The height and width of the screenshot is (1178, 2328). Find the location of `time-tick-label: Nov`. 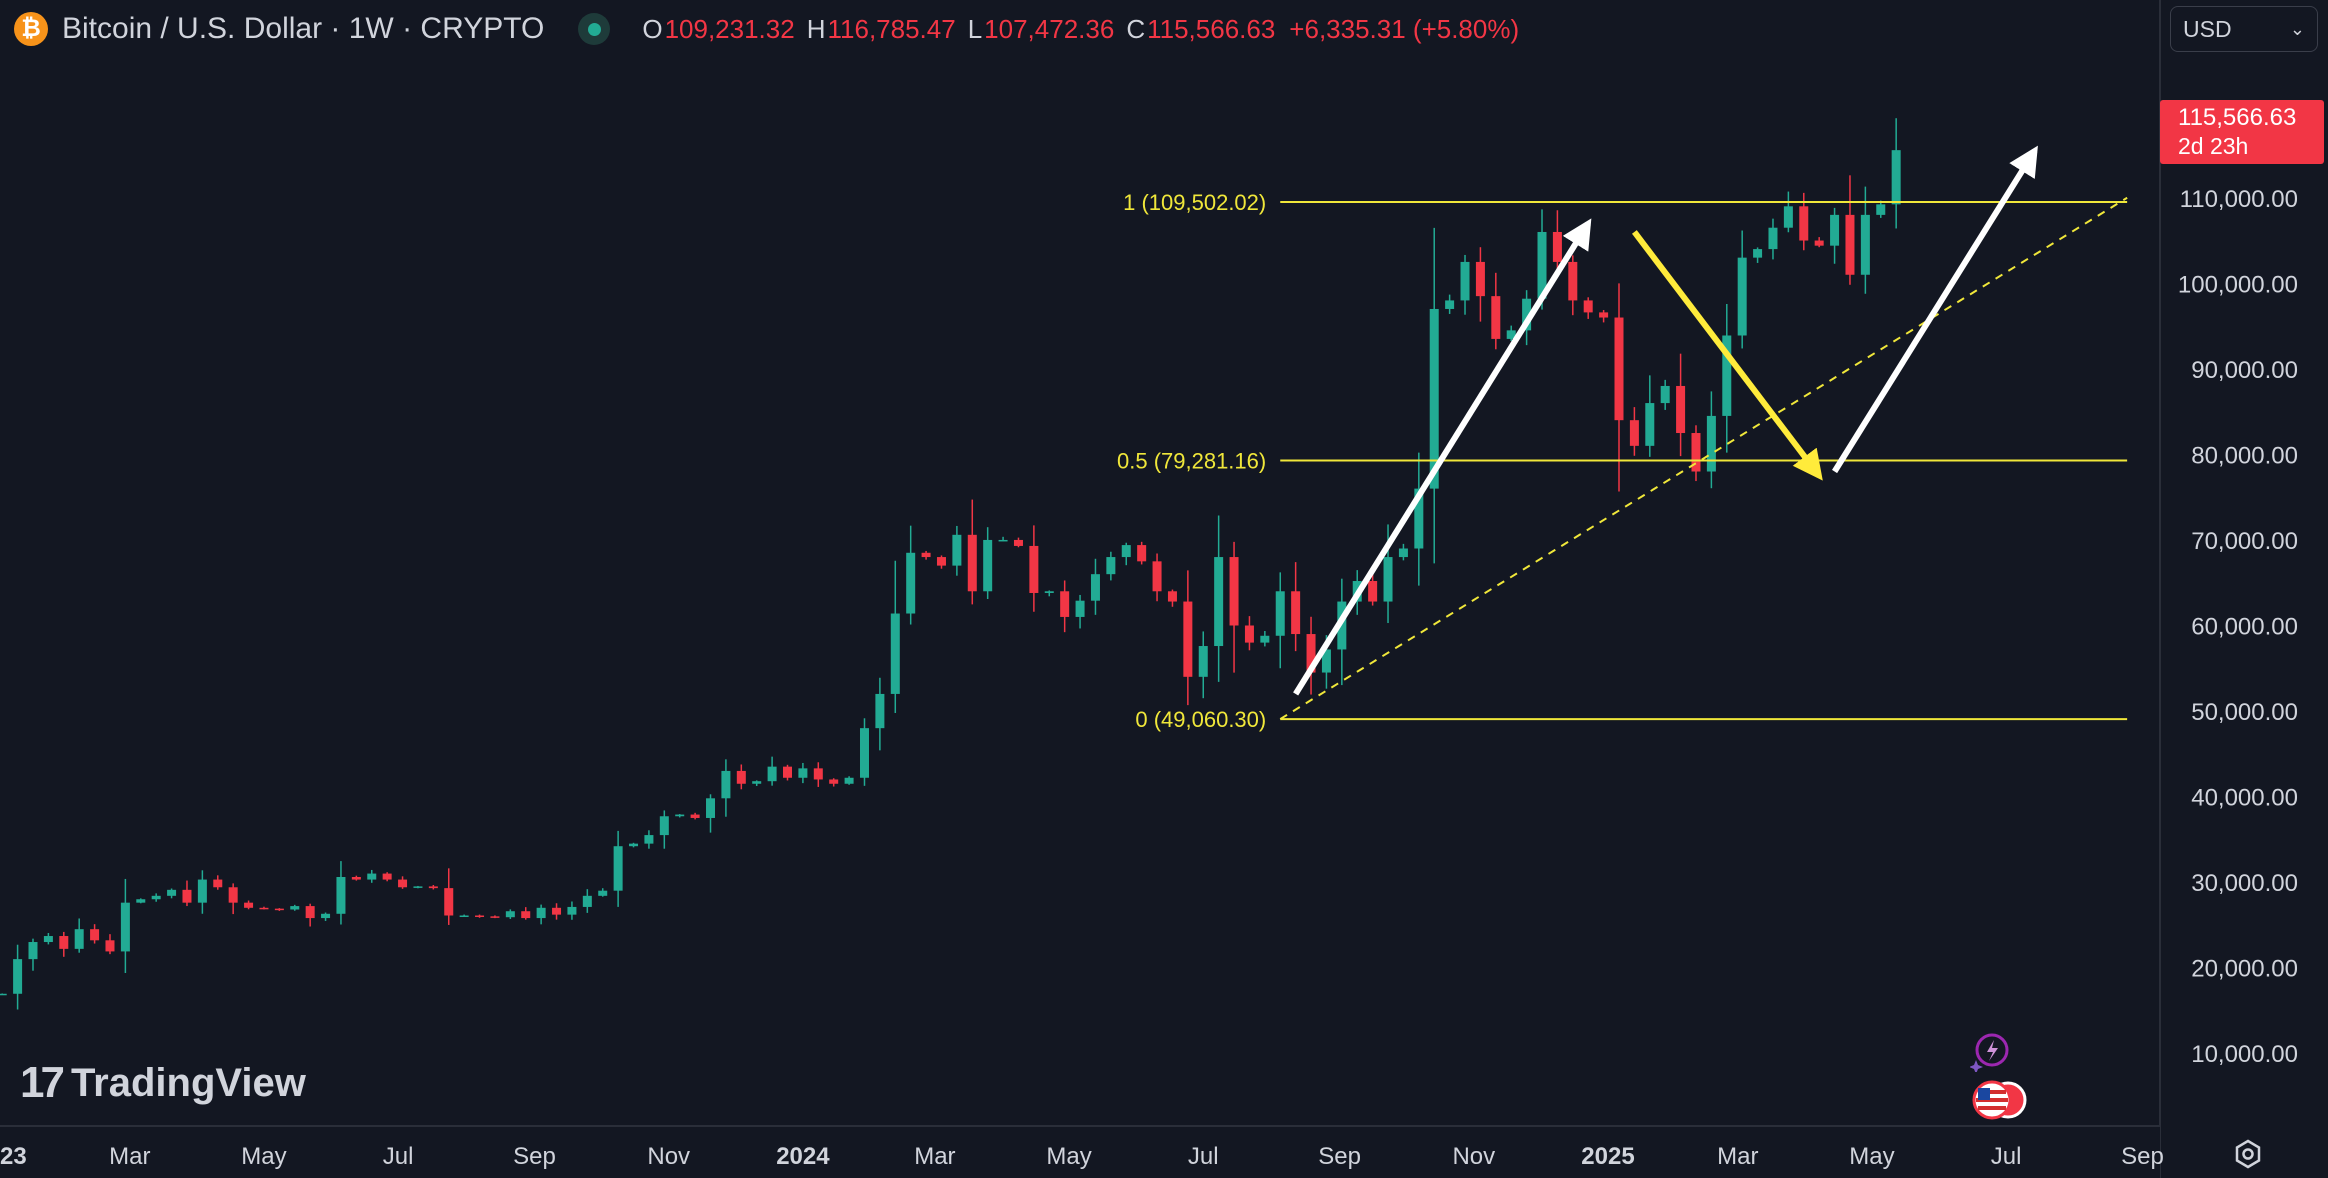

time-tick-label: Nov is located at coordinates (668, 1156).